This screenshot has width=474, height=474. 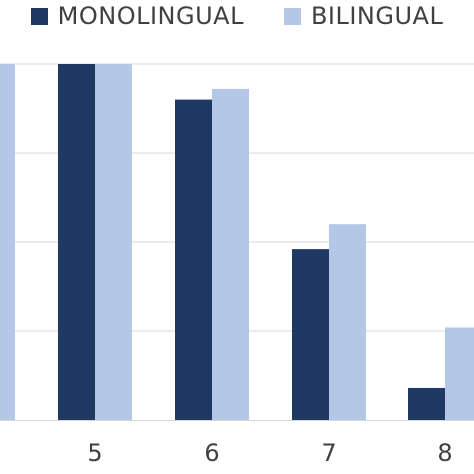 What do you see at coordinates (211, 453) in the screenshot?
I see `x-tick-label: 6` at bounding box center [211, 453].